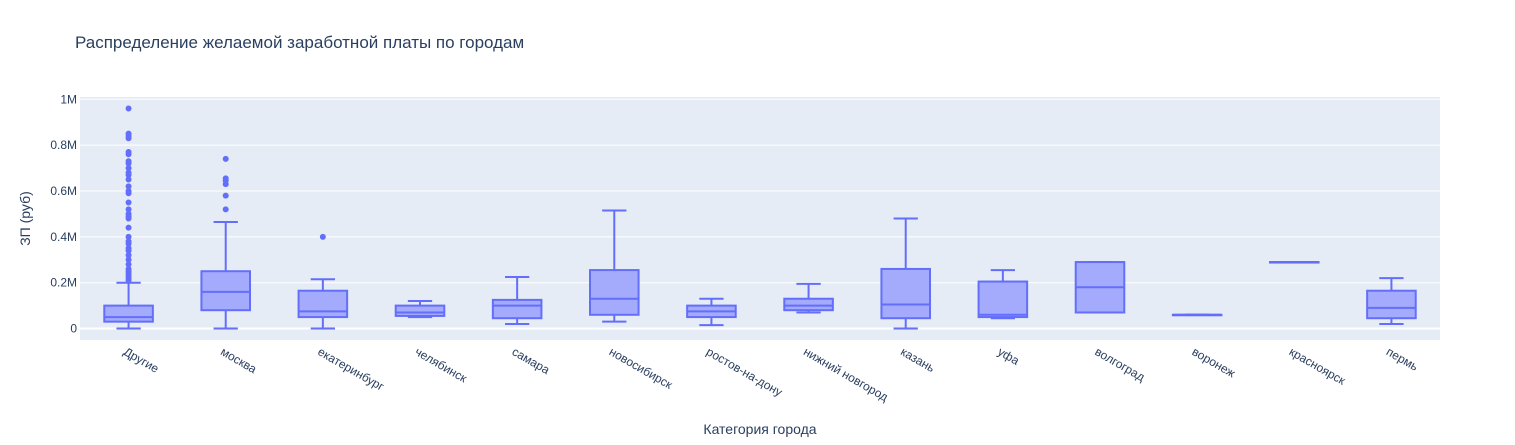  I want to click on x-tick-label: Другие, so click(141, 359).